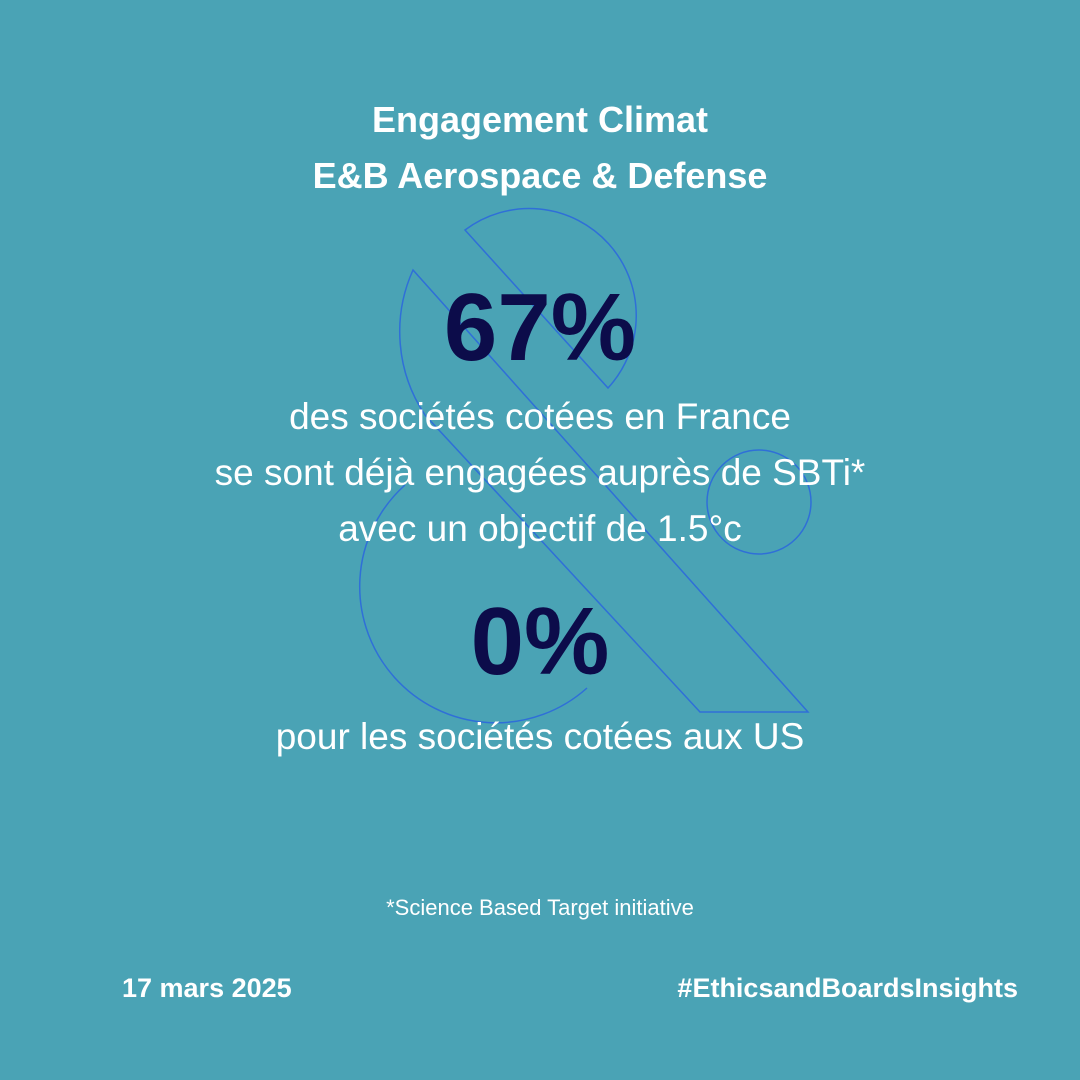 The width and height of the screenshot is (1080, 1080). Describe the element at coordinates (540, 641) in the screenshot. I see `stat-figure: 0%` at that location.